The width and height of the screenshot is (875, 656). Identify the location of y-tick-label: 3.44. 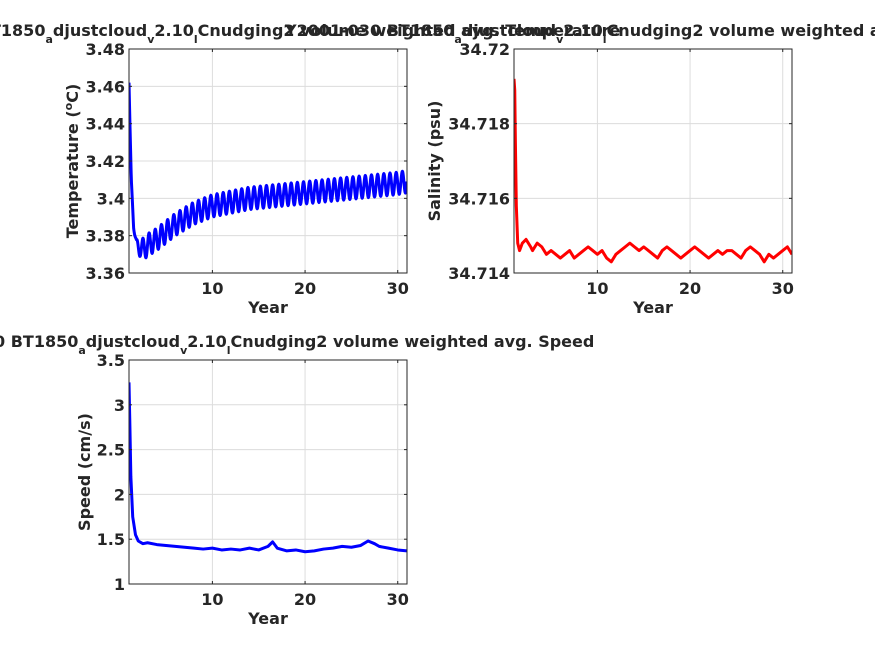
(105, 124).